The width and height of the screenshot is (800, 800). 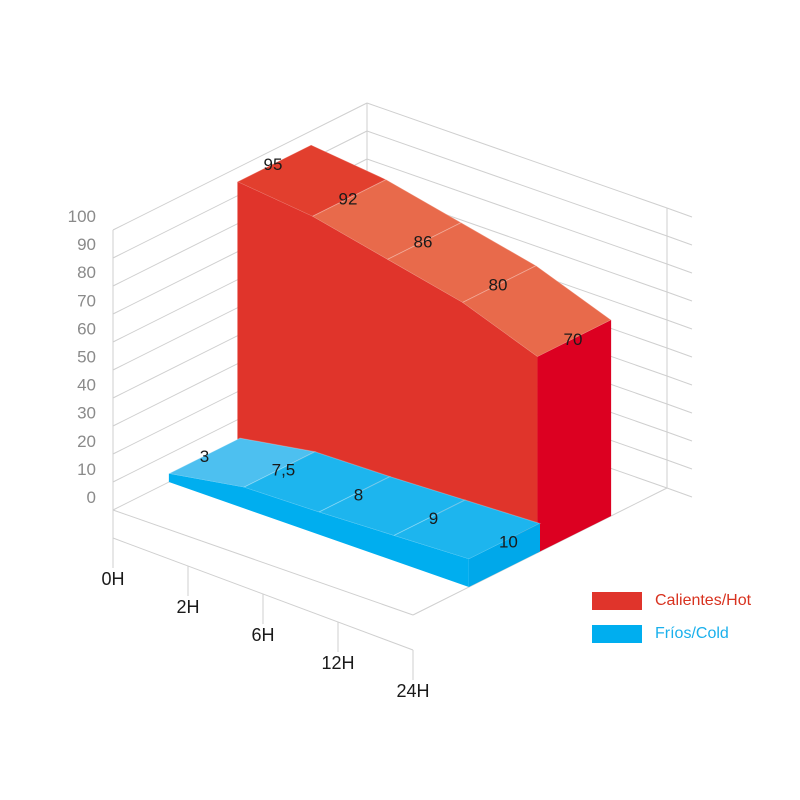 I want to click on x-tick-label: 2H, so click(x=187, y=607).